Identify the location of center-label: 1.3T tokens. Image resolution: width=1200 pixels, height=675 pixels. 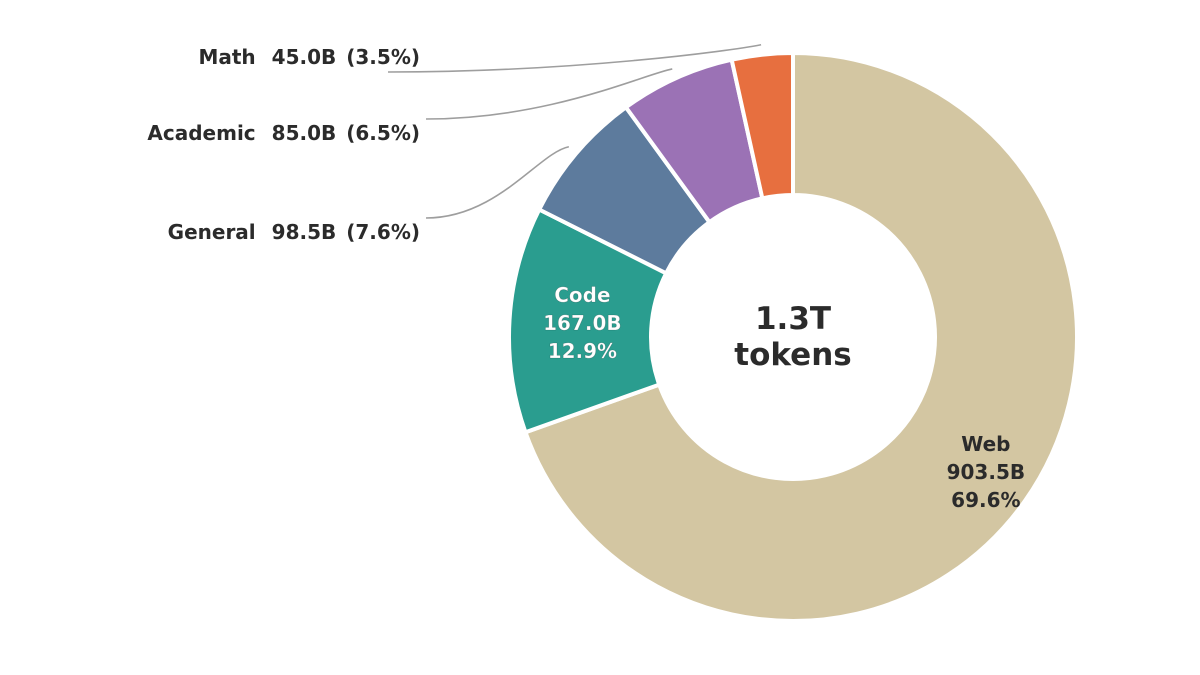
(792, 337).